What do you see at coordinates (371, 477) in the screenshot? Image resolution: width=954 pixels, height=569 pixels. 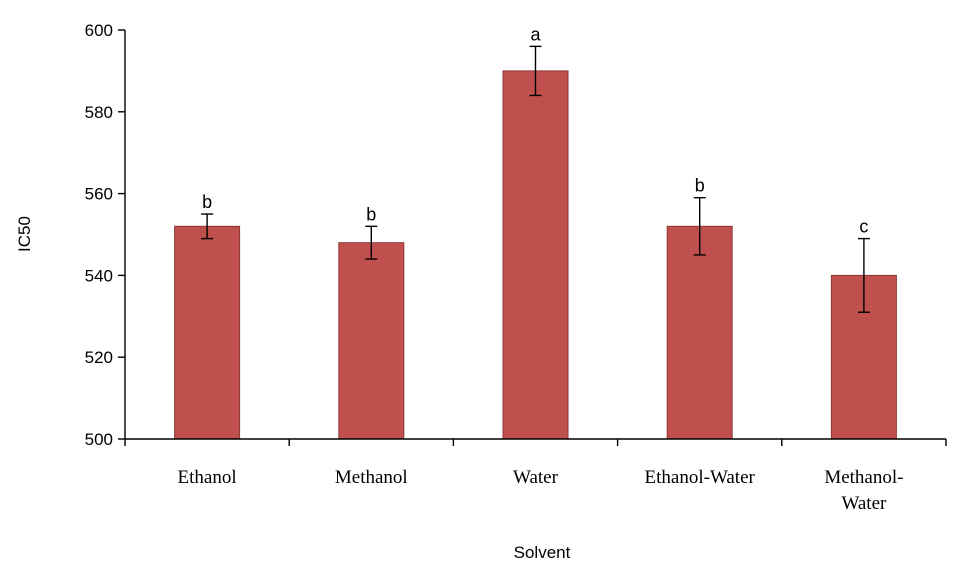 I see `x-tick-label: Methanol` at bounding box center [371, 477].